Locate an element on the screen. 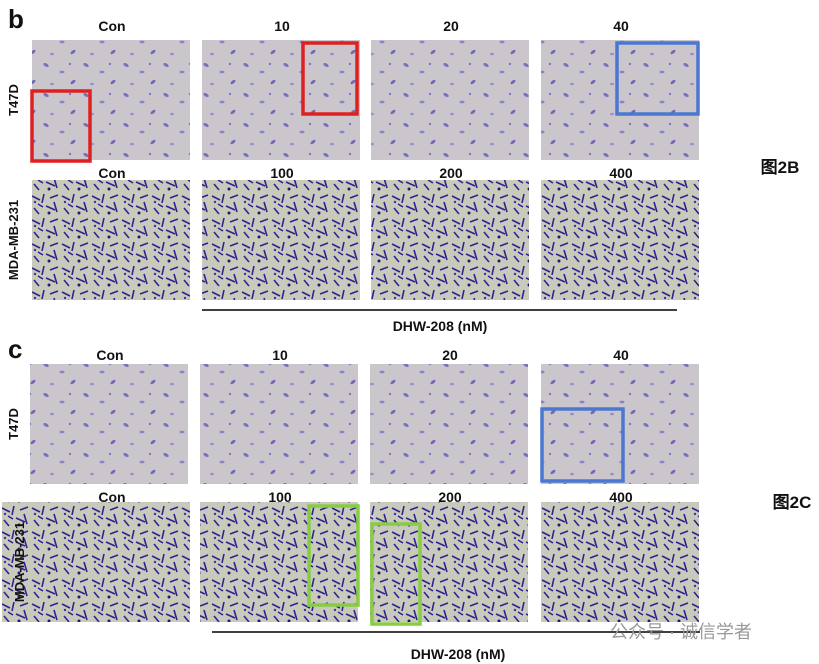 This screenshot has width=819, height=664. side-label: 图2B is located at coordinates (780, 167).